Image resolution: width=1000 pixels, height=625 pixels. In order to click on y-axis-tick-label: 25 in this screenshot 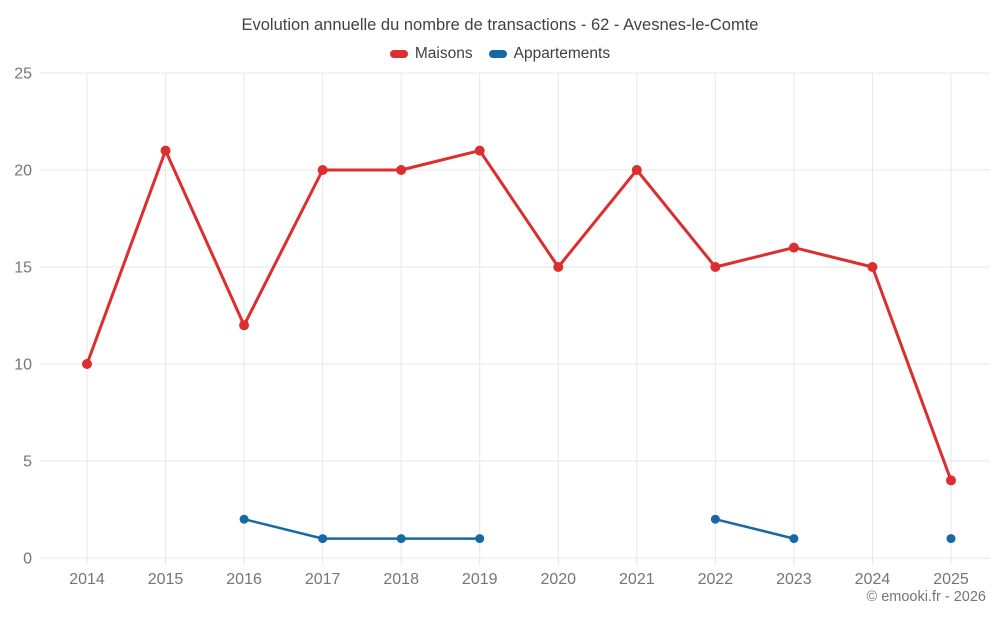, I will do `click(23, 74)`.